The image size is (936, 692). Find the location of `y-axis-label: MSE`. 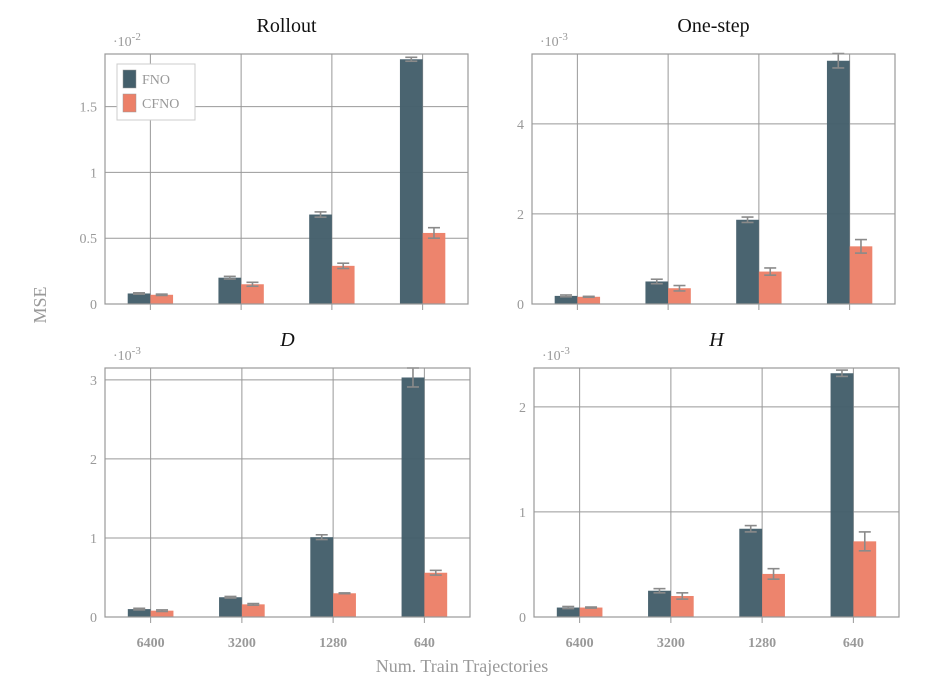

y-axis-label: MSE is located at coordinates (40, 304).